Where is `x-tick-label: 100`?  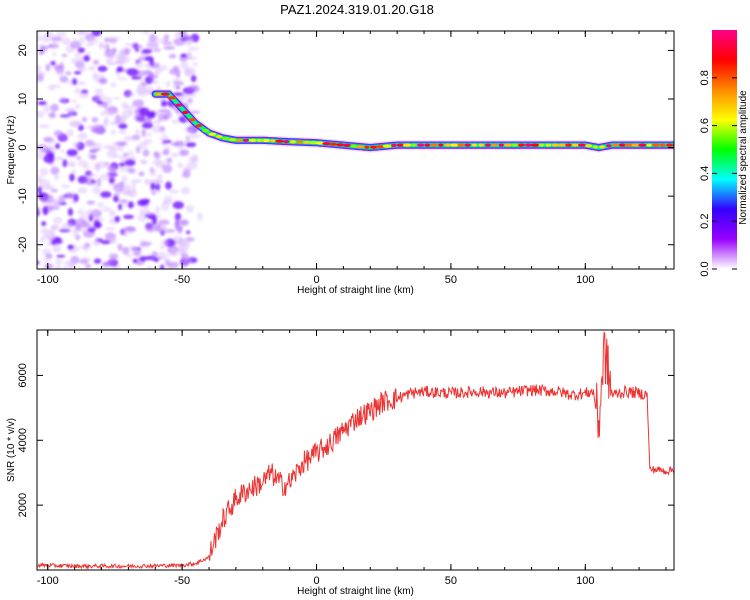 x-tick-label: 100 is located at coordinates (585, 280).